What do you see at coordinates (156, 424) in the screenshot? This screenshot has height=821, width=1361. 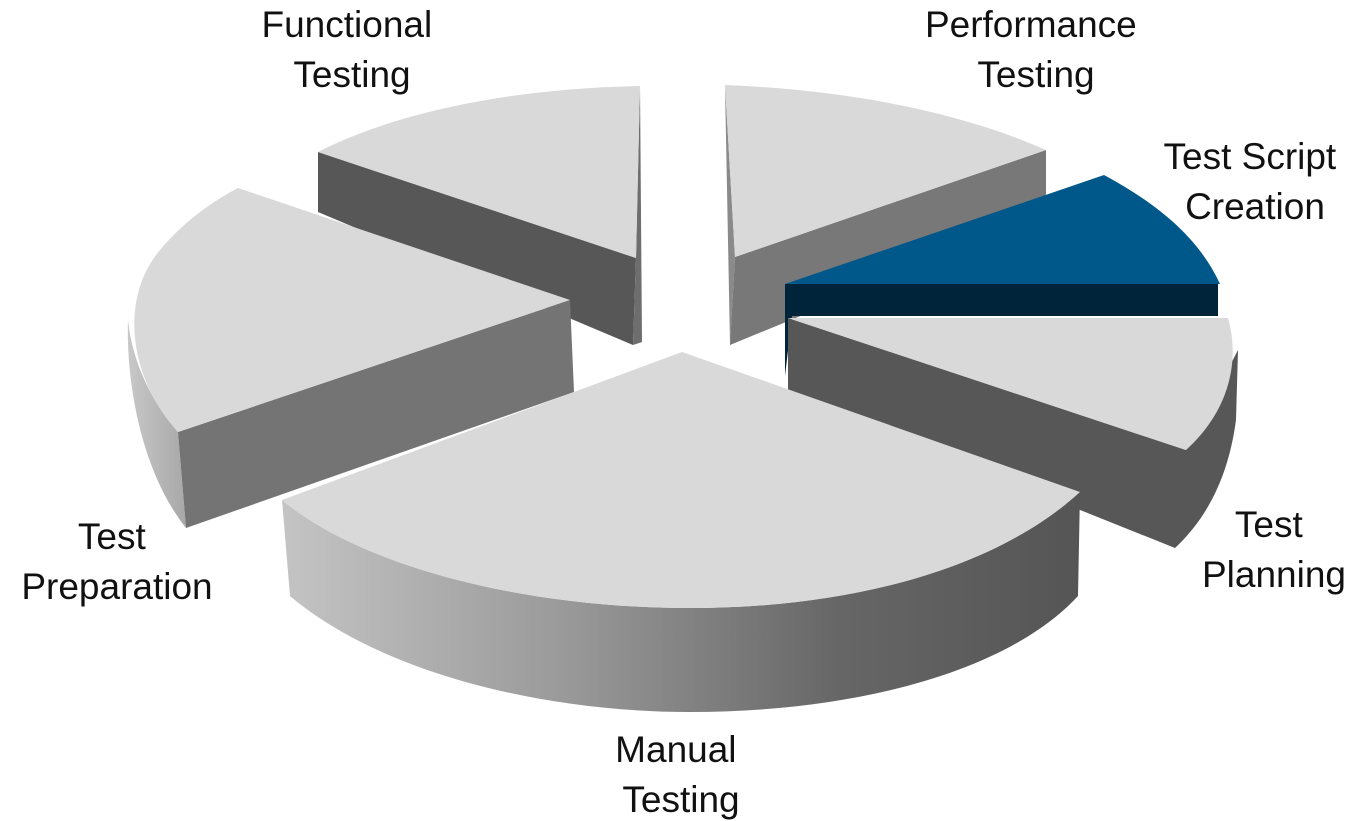 I see `slice-test-preparation-outer-side` at bounding box center [156, 424].